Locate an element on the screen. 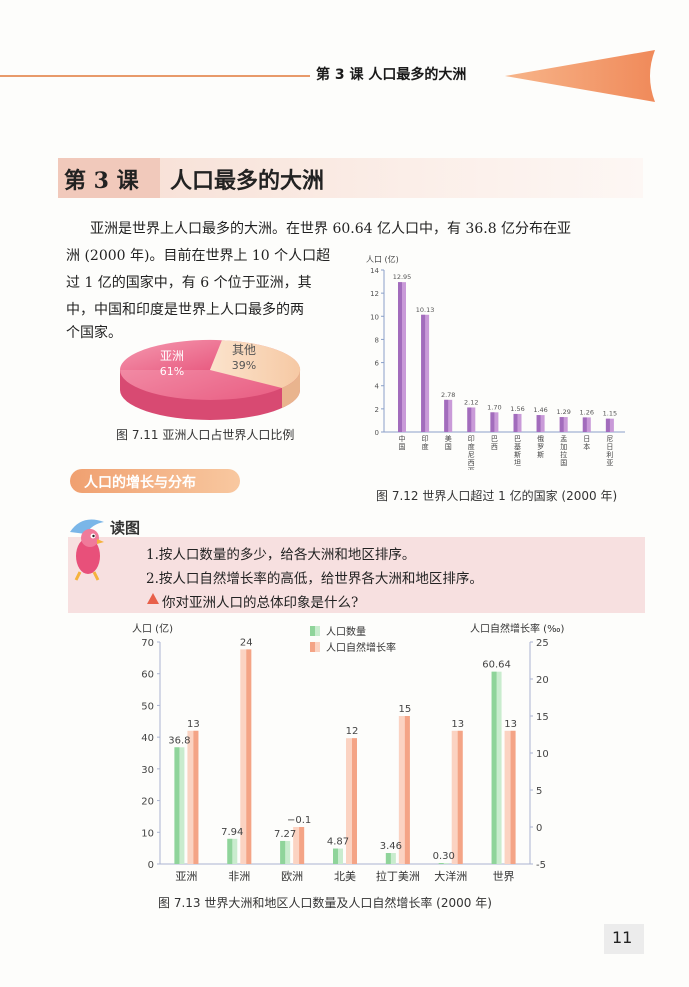  f12-value-label: 12.95 is located at coordinates (402, 277).